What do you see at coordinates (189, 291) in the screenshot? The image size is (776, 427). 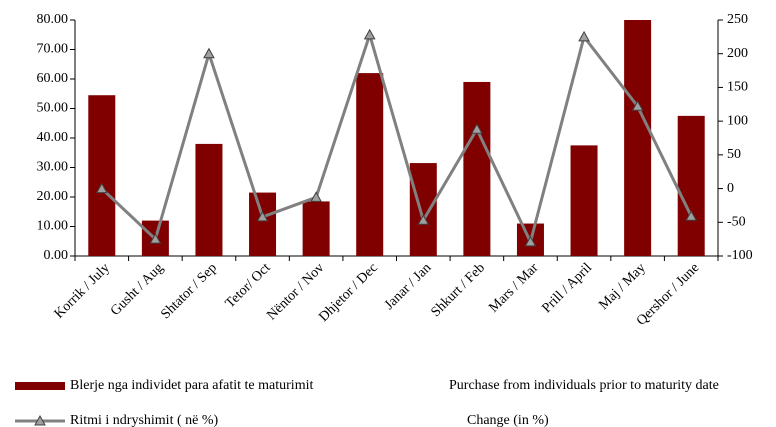 I see `x-tick-label: Shtator / Sep` at bounding box center [189, 291].